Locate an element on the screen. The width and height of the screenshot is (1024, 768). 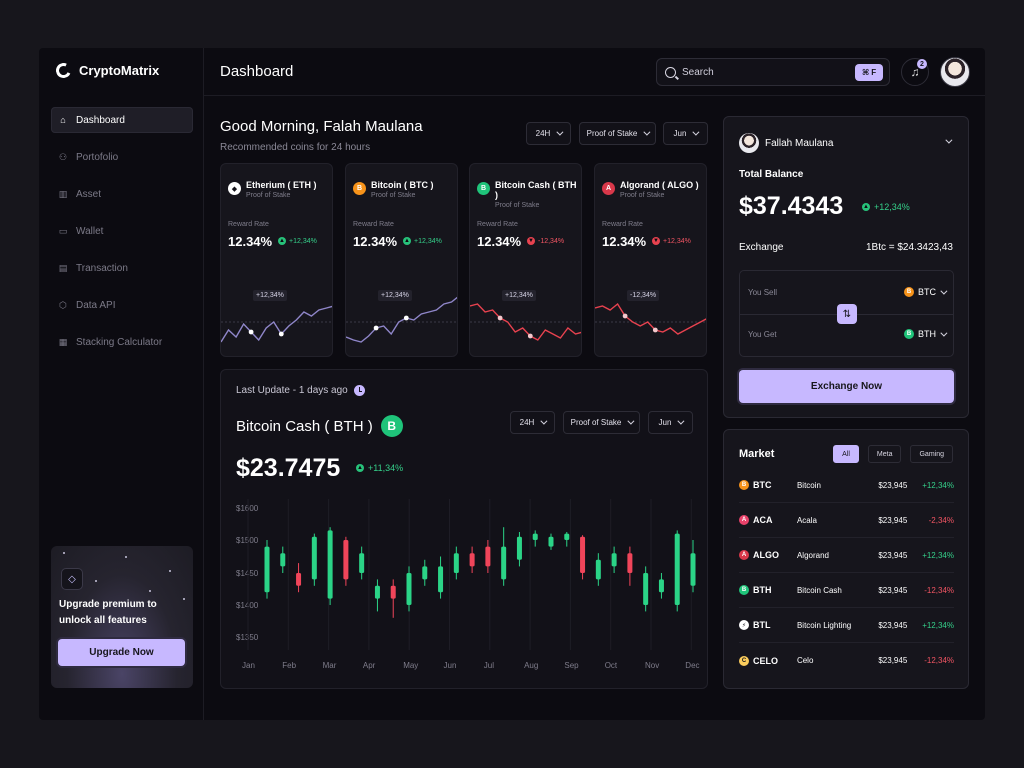
sell-coin-select: B BTC is located at coordinates (926, 292).